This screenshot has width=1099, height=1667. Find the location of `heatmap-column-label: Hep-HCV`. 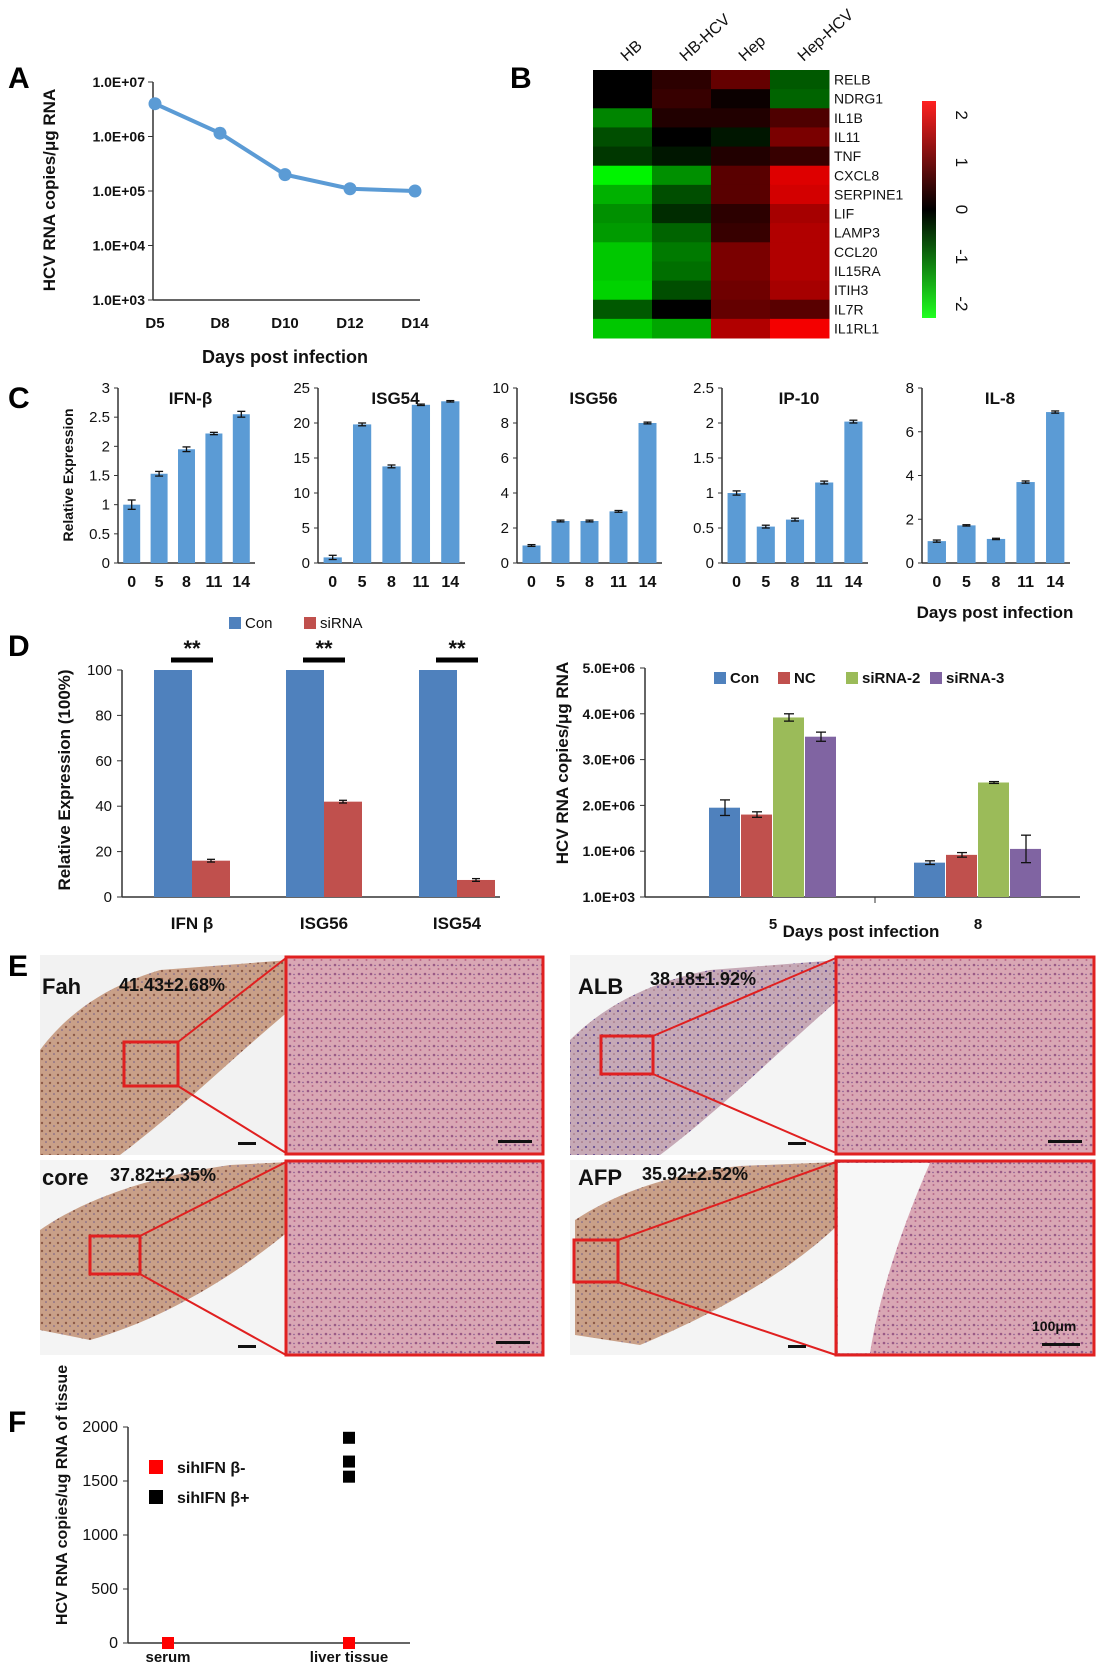

heatmap-column-label: Hep-HCV is located at coordinates (826, 35).